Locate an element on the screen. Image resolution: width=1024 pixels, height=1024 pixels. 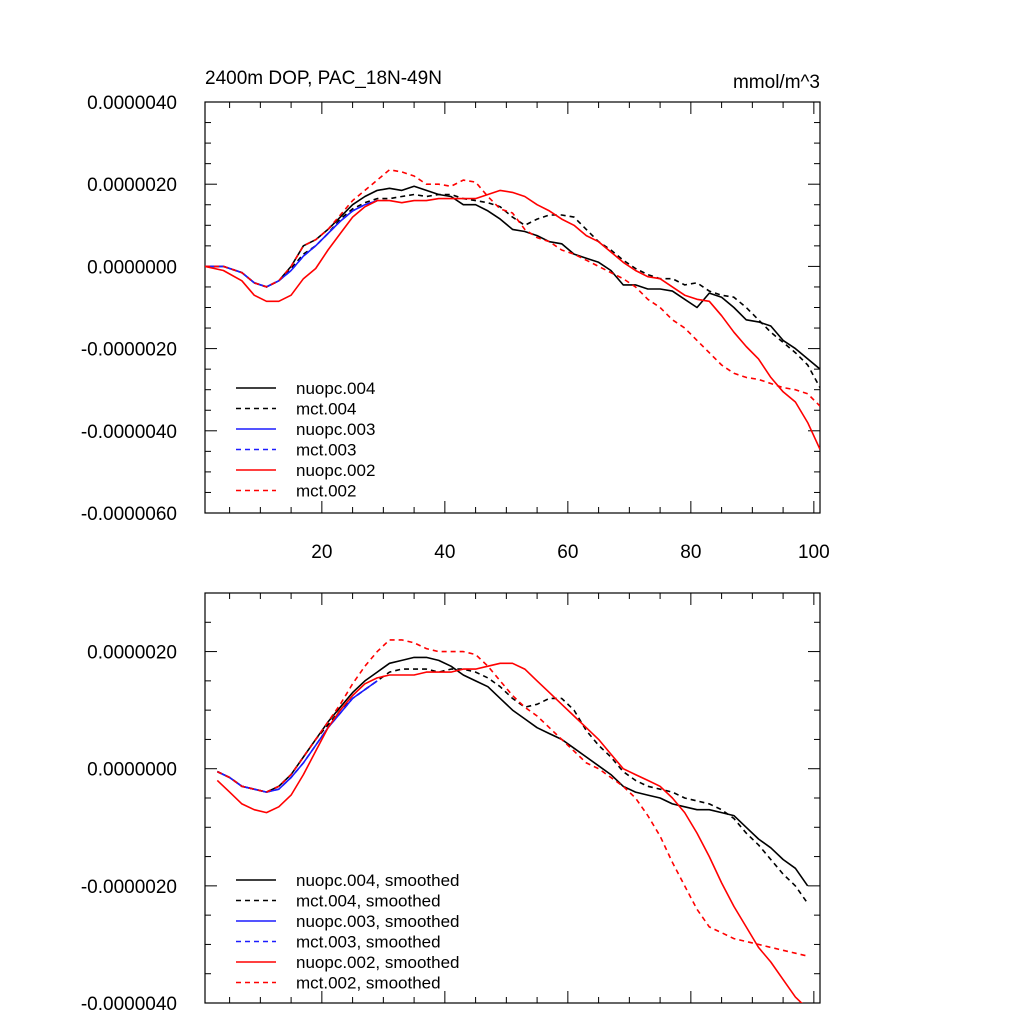
legend-label: mct.002, smoothed is located at coordinates (368, 983).